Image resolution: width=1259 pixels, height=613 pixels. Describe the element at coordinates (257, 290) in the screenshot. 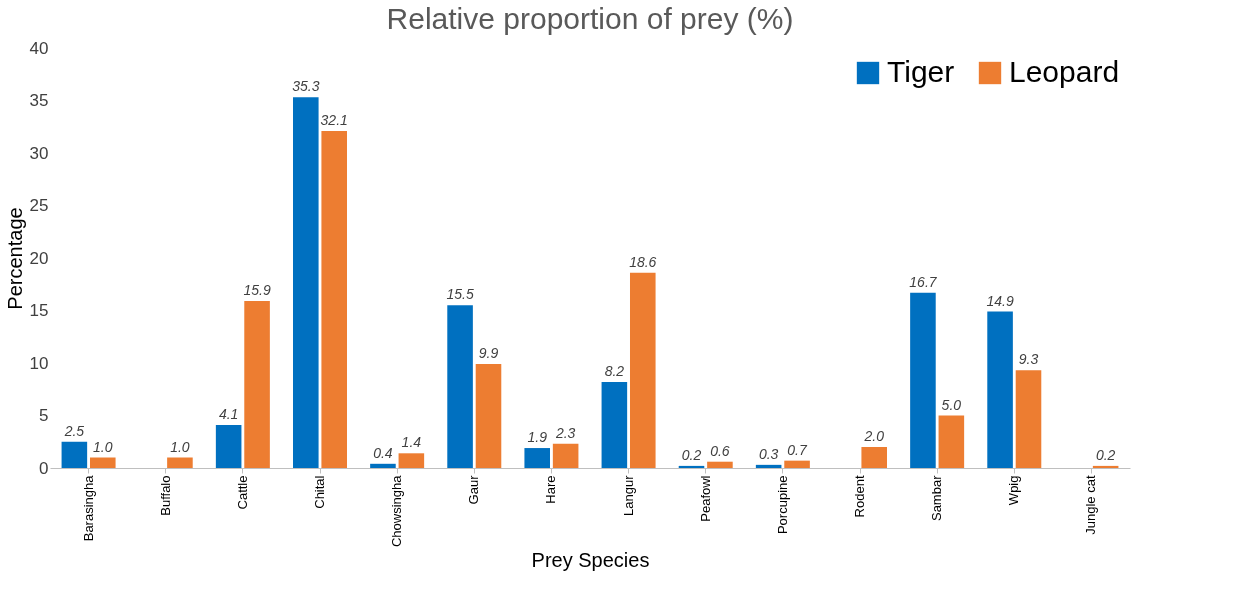

I see `data-label: 15.9` at that location.